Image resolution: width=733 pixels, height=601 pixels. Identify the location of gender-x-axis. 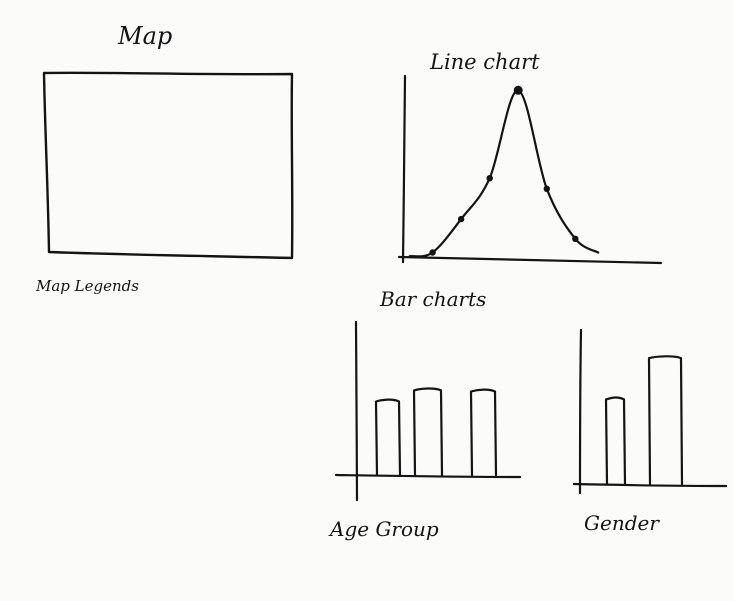
(650, 485).